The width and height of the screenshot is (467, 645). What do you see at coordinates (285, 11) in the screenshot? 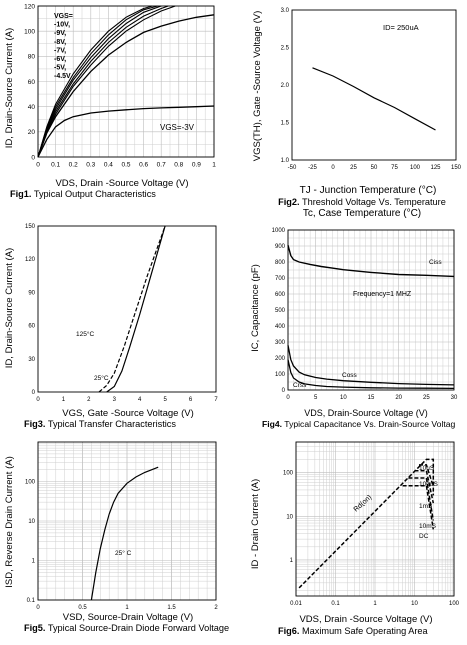
I see `y-tick-label: 3.0` at bounding box center [285, 11].